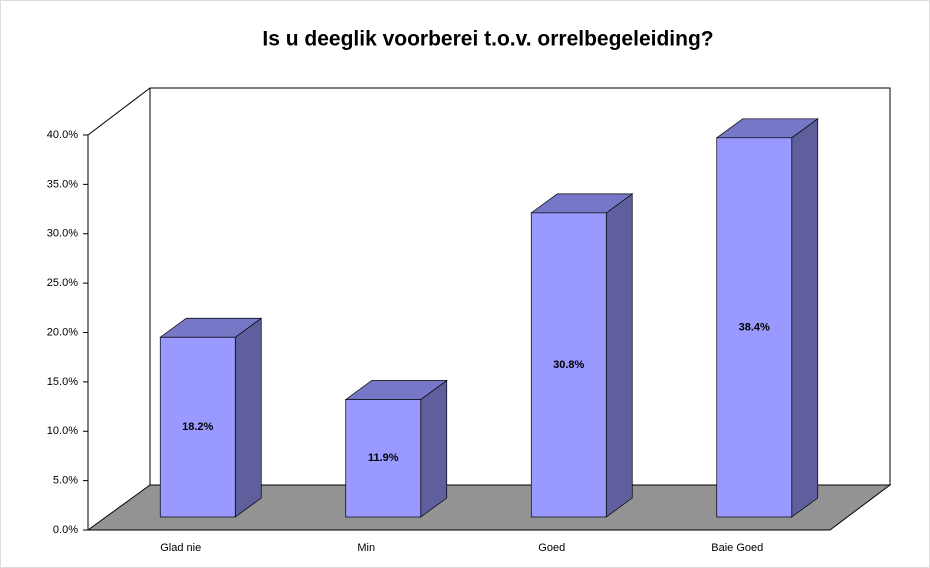  I want to click on x-tick-label: Baie Goed, so click(737, 548).